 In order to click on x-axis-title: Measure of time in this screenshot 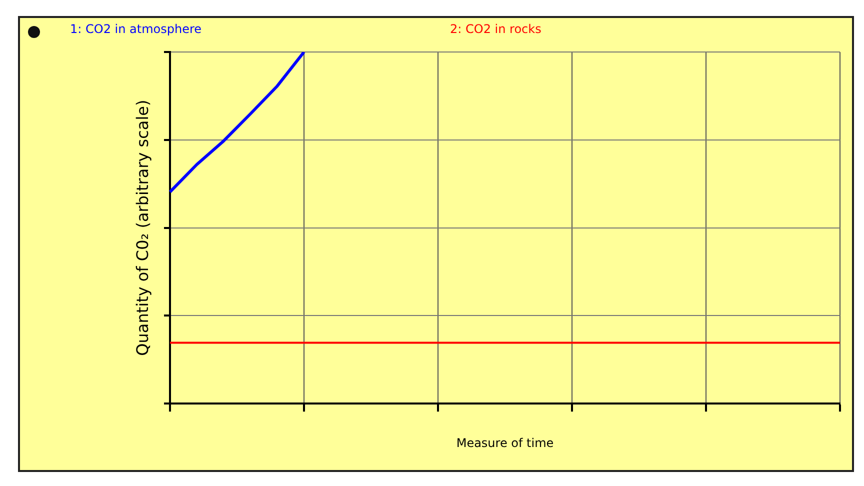, I will do `click(505, 443)`.